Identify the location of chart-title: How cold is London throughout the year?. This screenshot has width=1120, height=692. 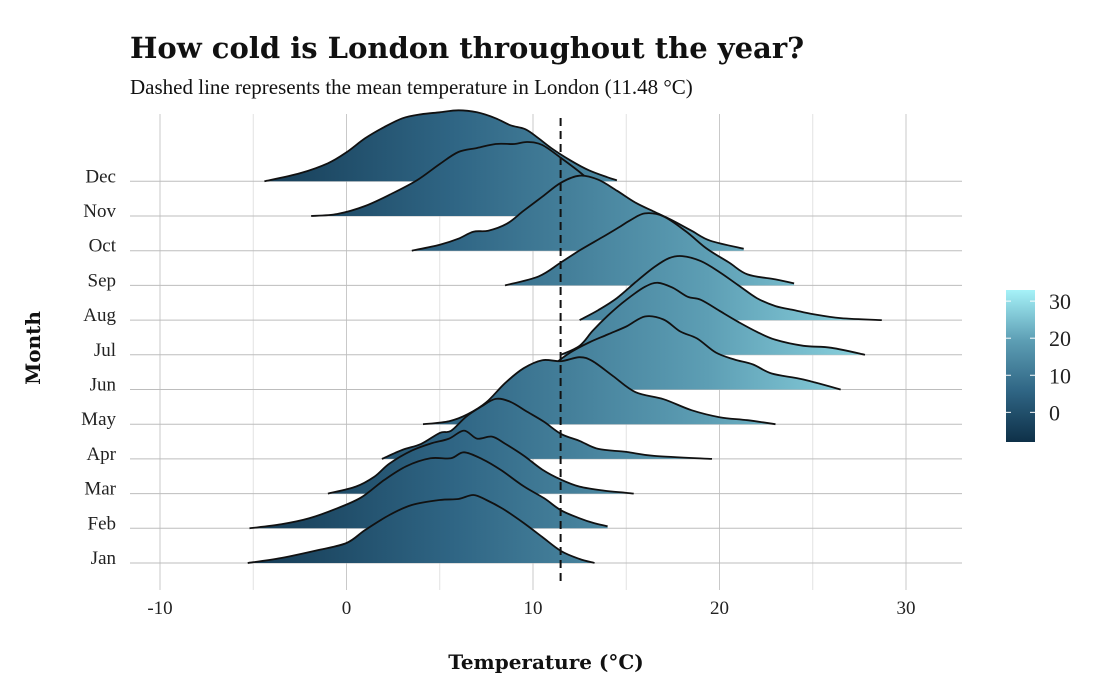
(467, 48).